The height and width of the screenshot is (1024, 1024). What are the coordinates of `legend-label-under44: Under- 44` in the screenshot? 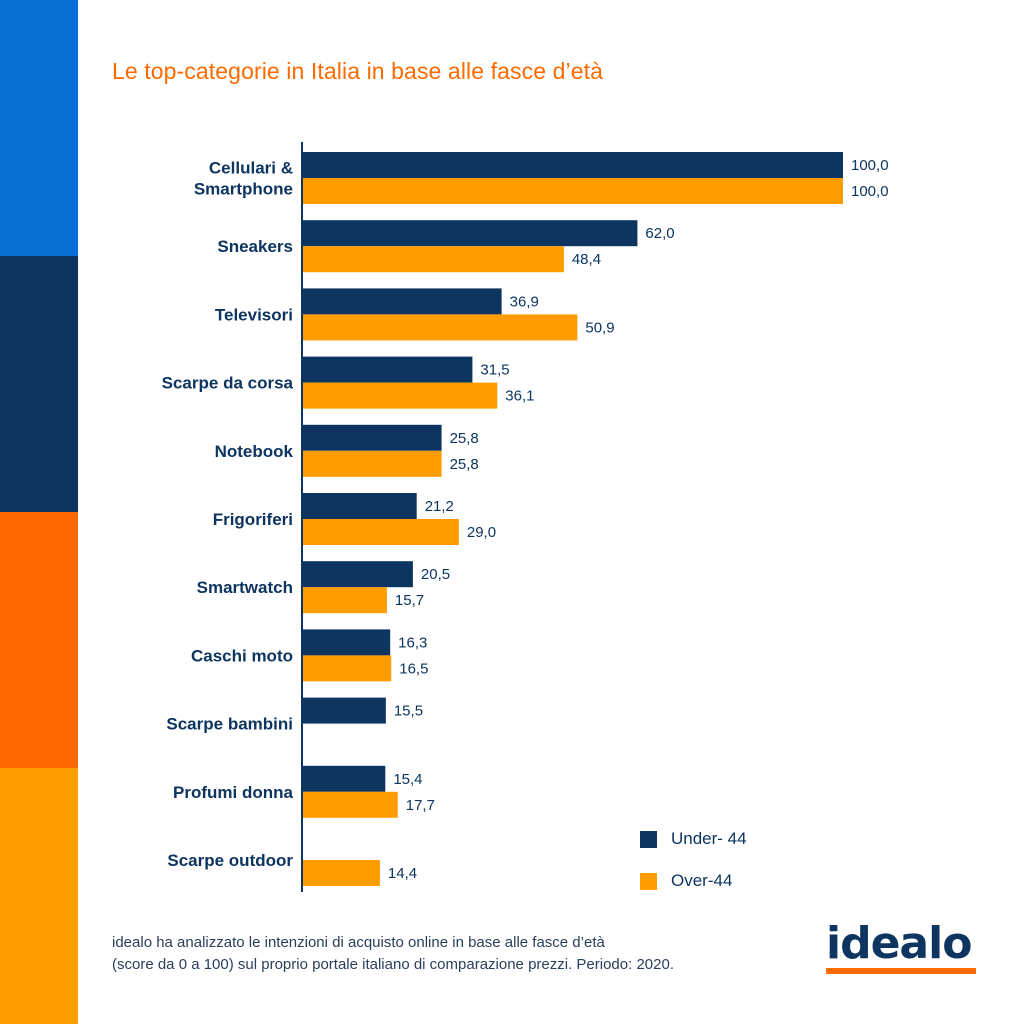 It's located at (709, 838).